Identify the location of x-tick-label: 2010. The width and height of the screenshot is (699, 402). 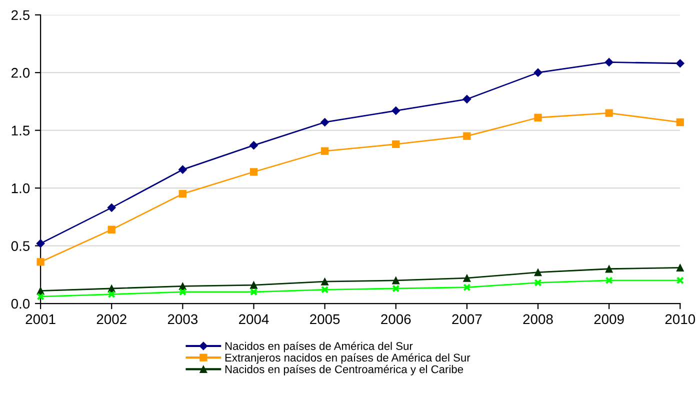
(680, 319).